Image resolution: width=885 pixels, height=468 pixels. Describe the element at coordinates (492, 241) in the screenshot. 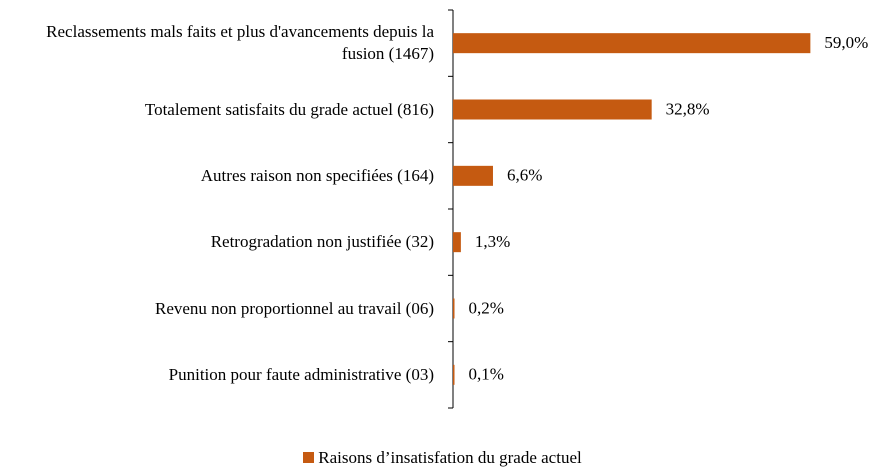

I see `value-label: 1,3%` at that location.